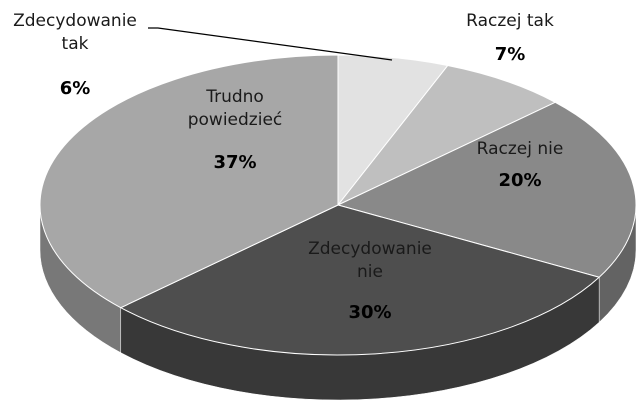  What do you see at coordinates (370, 260) in the screenshot?
I see `slice-label: Zdecydowanie nie` at bounding box center [370, 260].